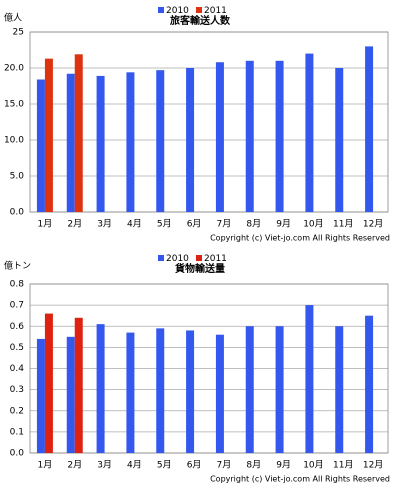  What do you see at coordinates (17, 390) in the screenshot?
I see `y-tick-label: 0.3` at bounding box center [17, 390].